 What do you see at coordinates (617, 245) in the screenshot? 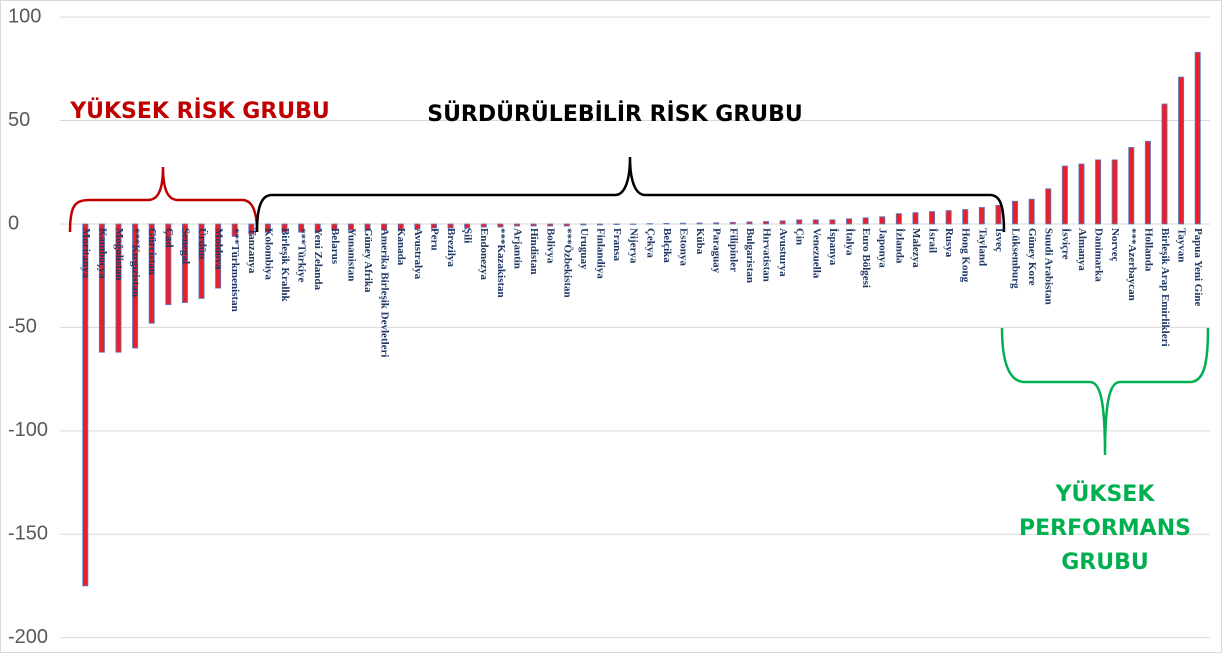
I see `x-tick-label: Fransa` at bounding box center [617, 245].